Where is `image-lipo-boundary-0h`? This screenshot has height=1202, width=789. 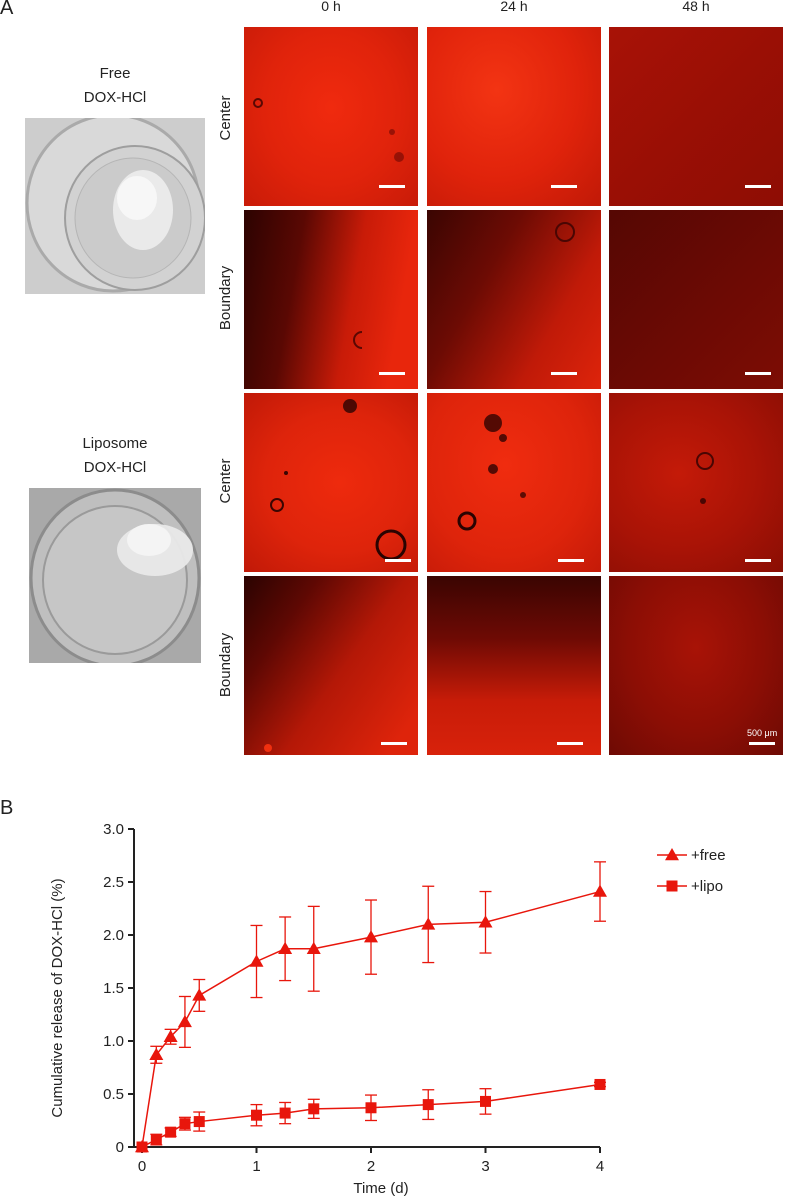
image-lipo-boundary-0h is located at coordinates (331, 665).